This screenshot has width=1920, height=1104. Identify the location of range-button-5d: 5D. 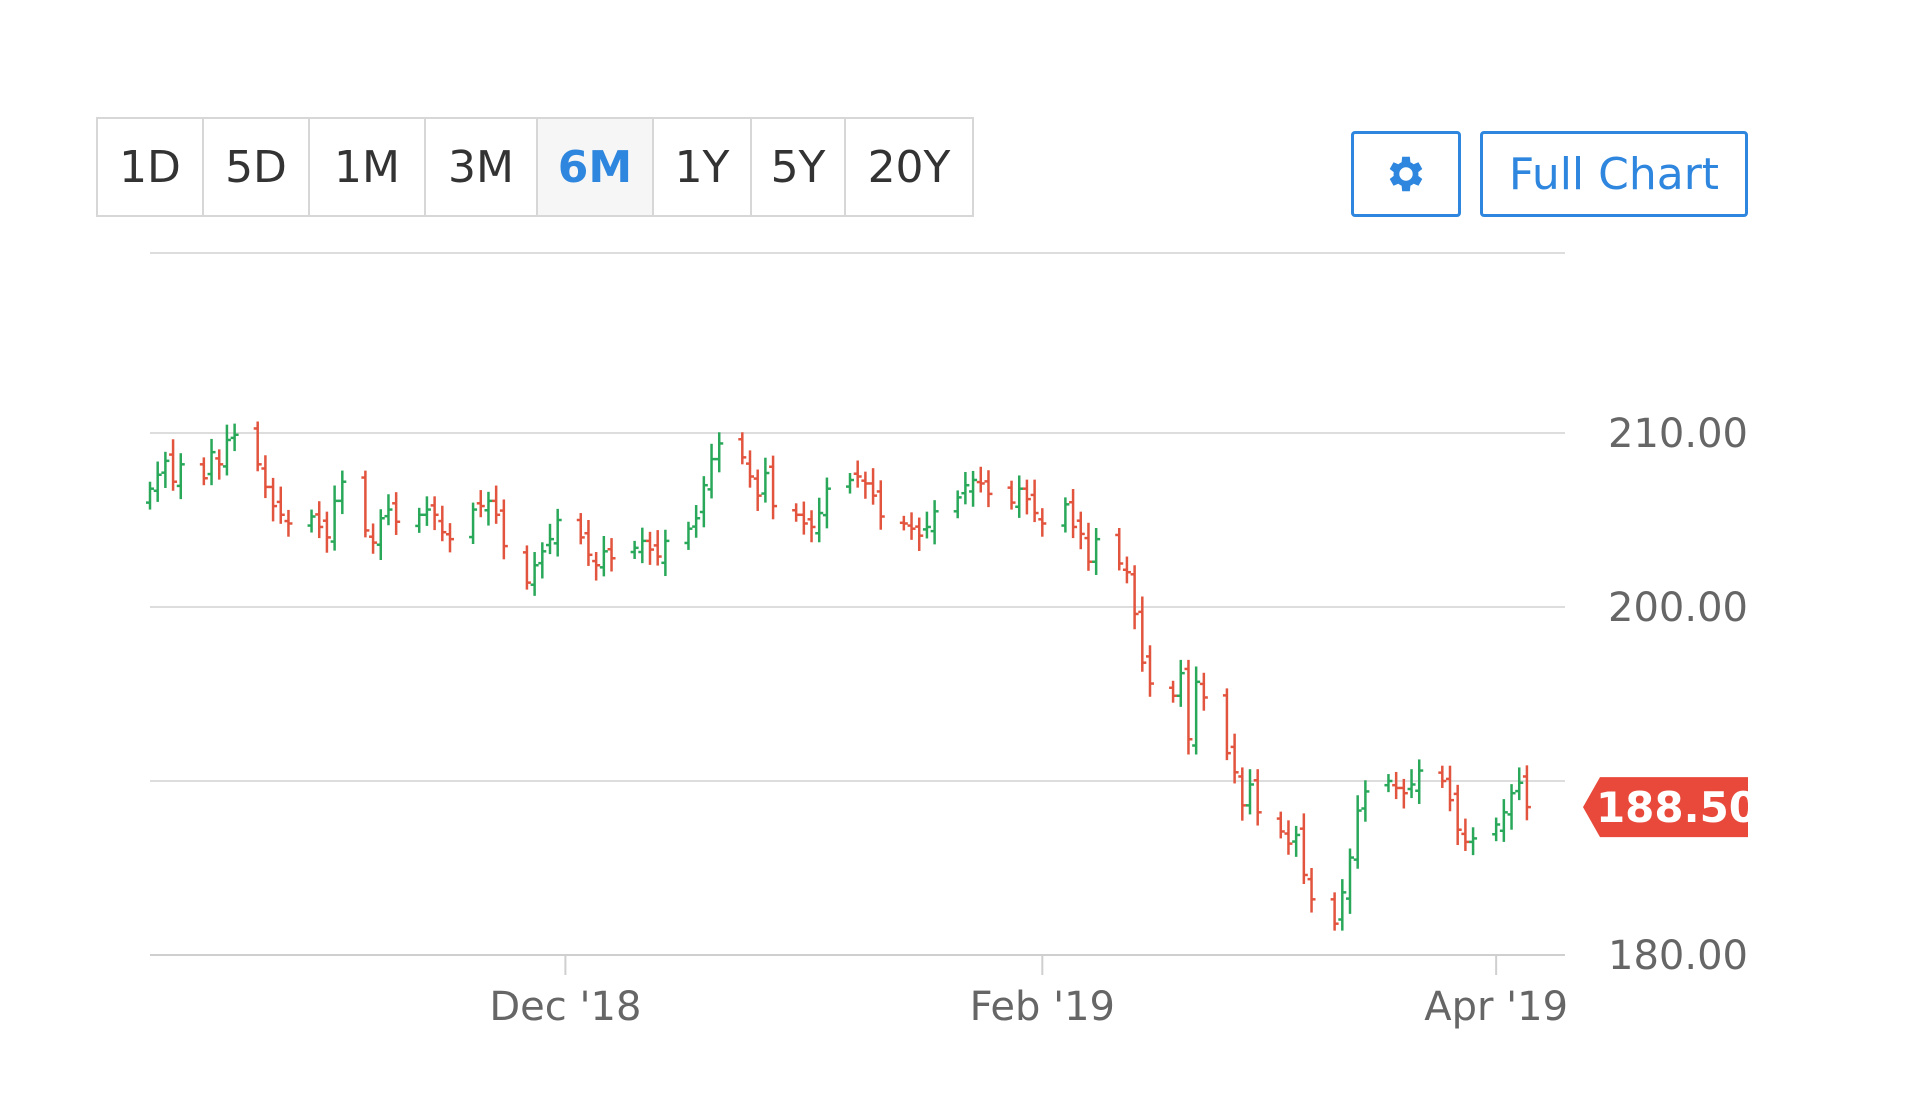
(257, 167).